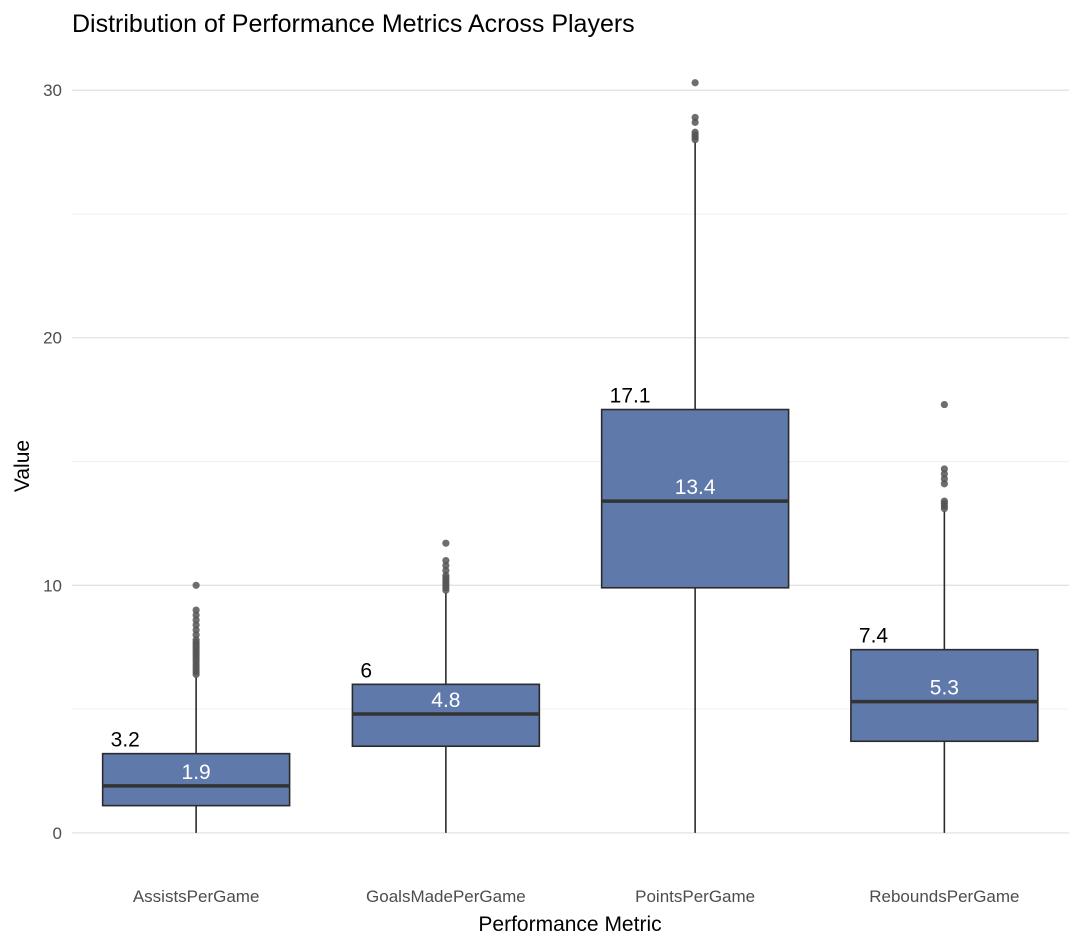 Image resolution: width=1081 pixels, height=947 pixels. I want to click on x-axis-title: Performance Metric, so click(569, 924).